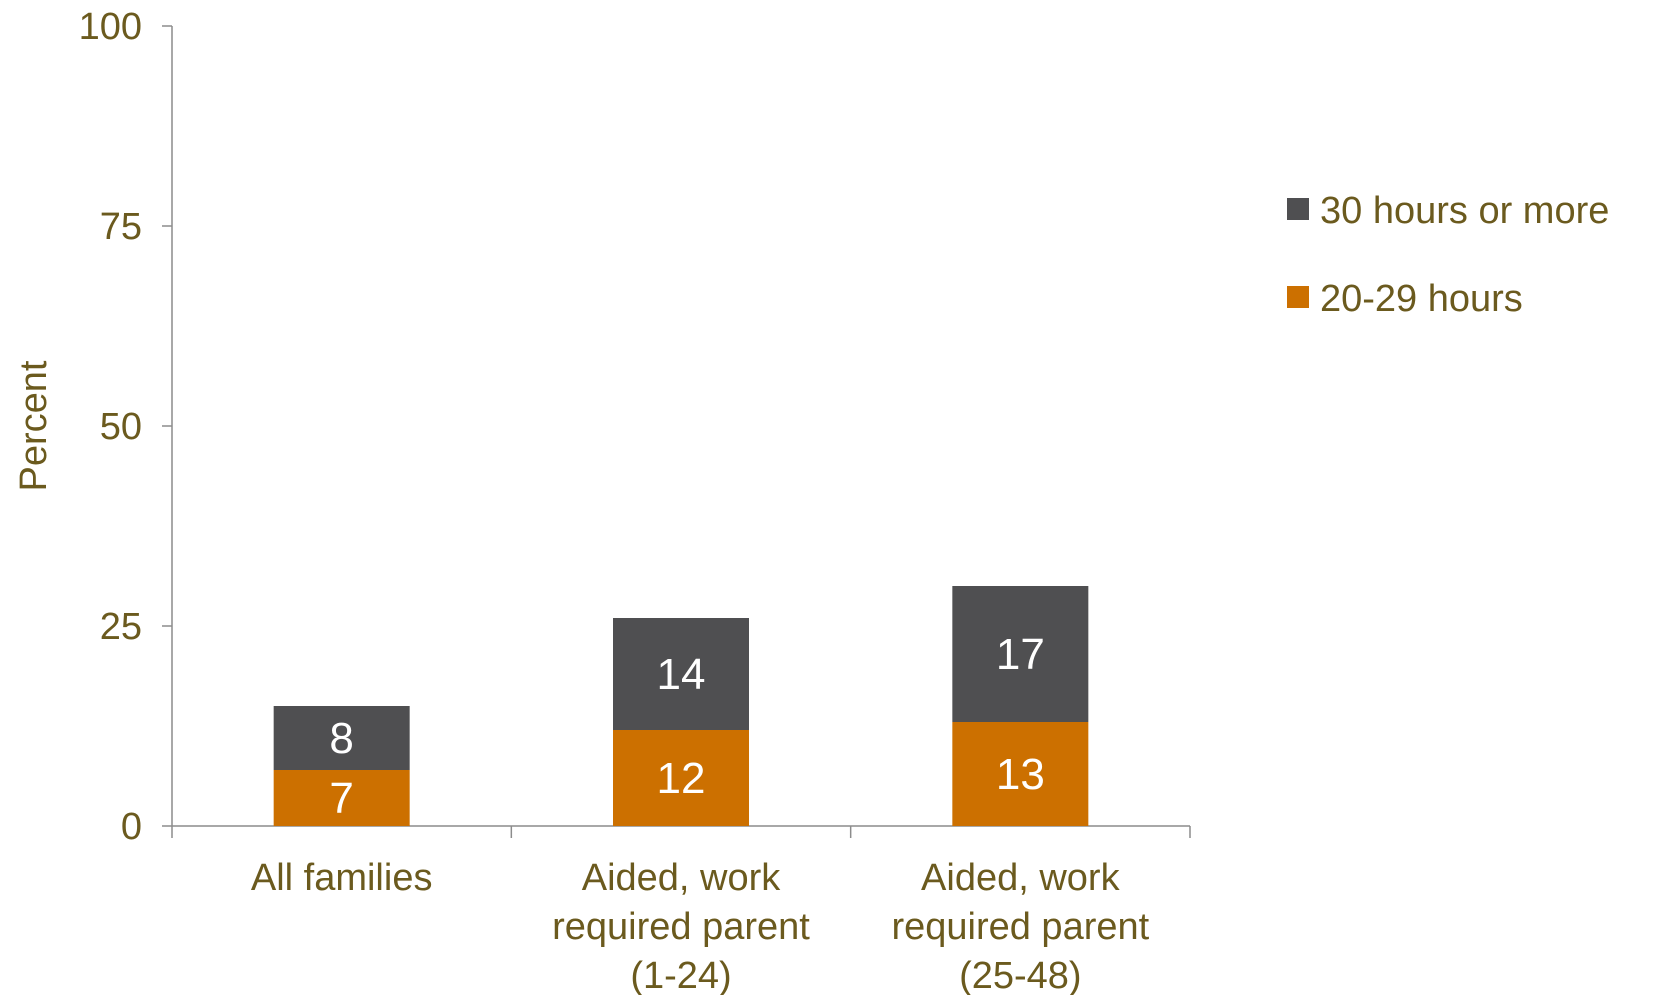 The image size is (1655, 995). I want to click on bars: 7 8 12 14 13 17, so click(681, 706).